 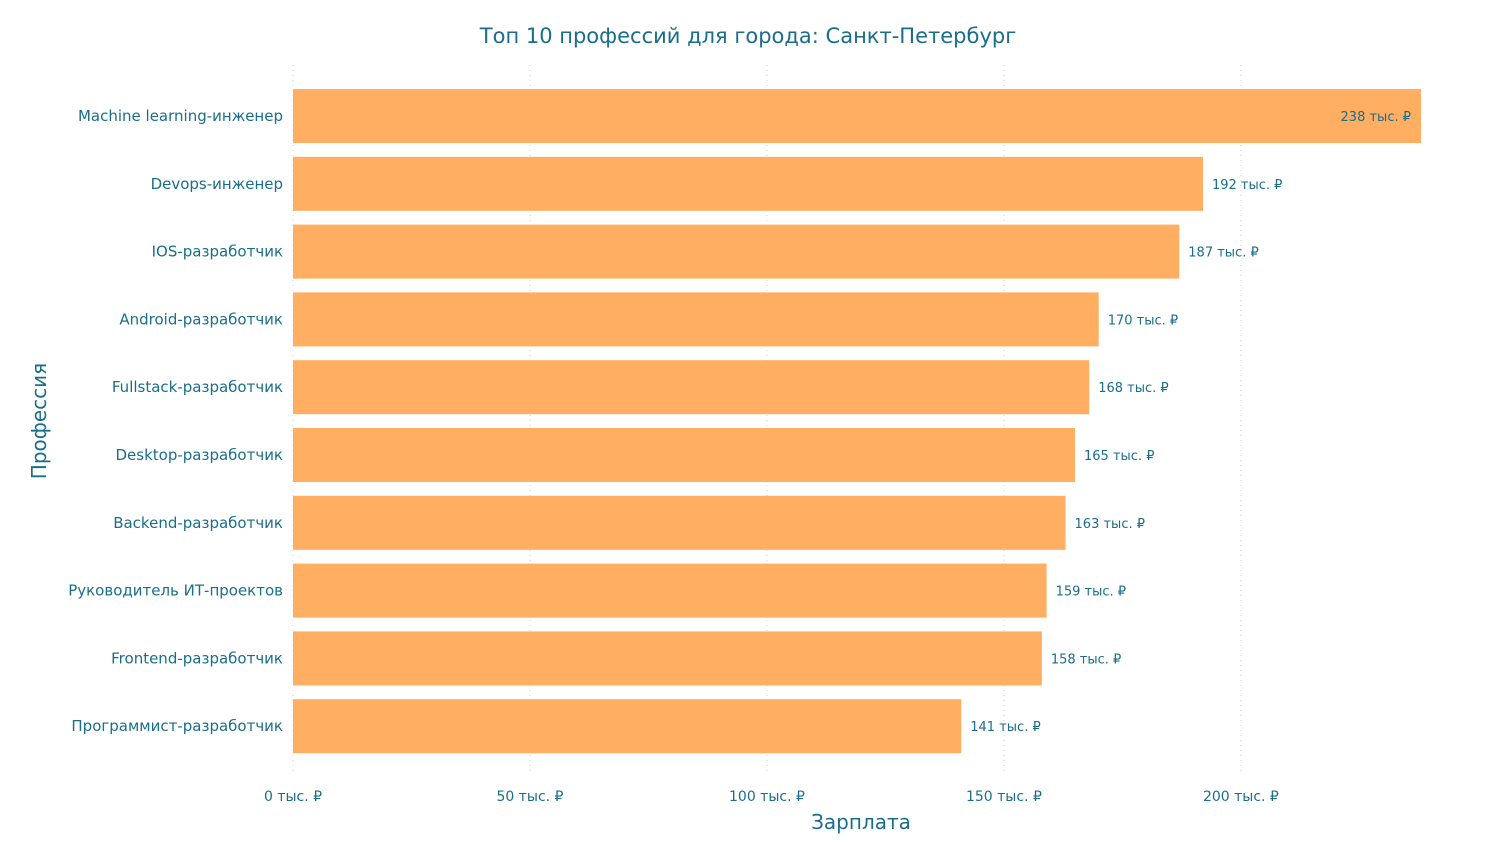 What do you see at coordinates (529, 797) in the screenshot?
I see `x-tick-label: 50 тыс. ₽` at bounding box center [529, 797].